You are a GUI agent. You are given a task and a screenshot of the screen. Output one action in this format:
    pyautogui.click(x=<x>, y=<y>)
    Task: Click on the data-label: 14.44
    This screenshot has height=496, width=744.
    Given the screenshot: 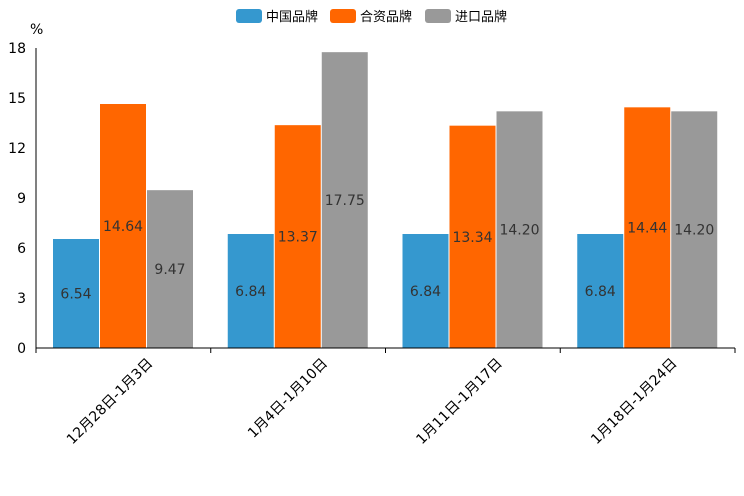 What is the action you would take?
    pyautogui.click(x=647, y=229)
    